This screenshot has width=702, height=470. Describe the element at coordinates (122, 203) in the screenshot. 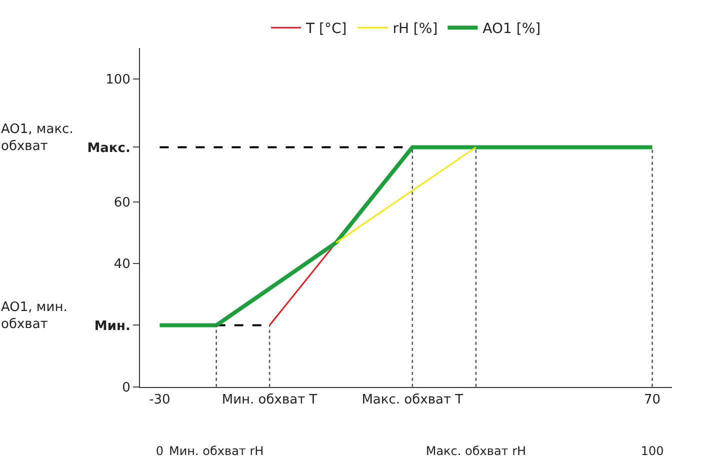

I see `y-tick-label: 60` at that location.